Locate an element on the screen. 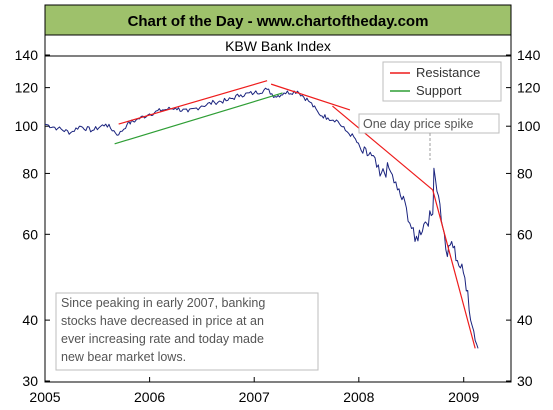 The width and height of the screenshot is (553, 410). banner-background is located at coordinates (278, 20).